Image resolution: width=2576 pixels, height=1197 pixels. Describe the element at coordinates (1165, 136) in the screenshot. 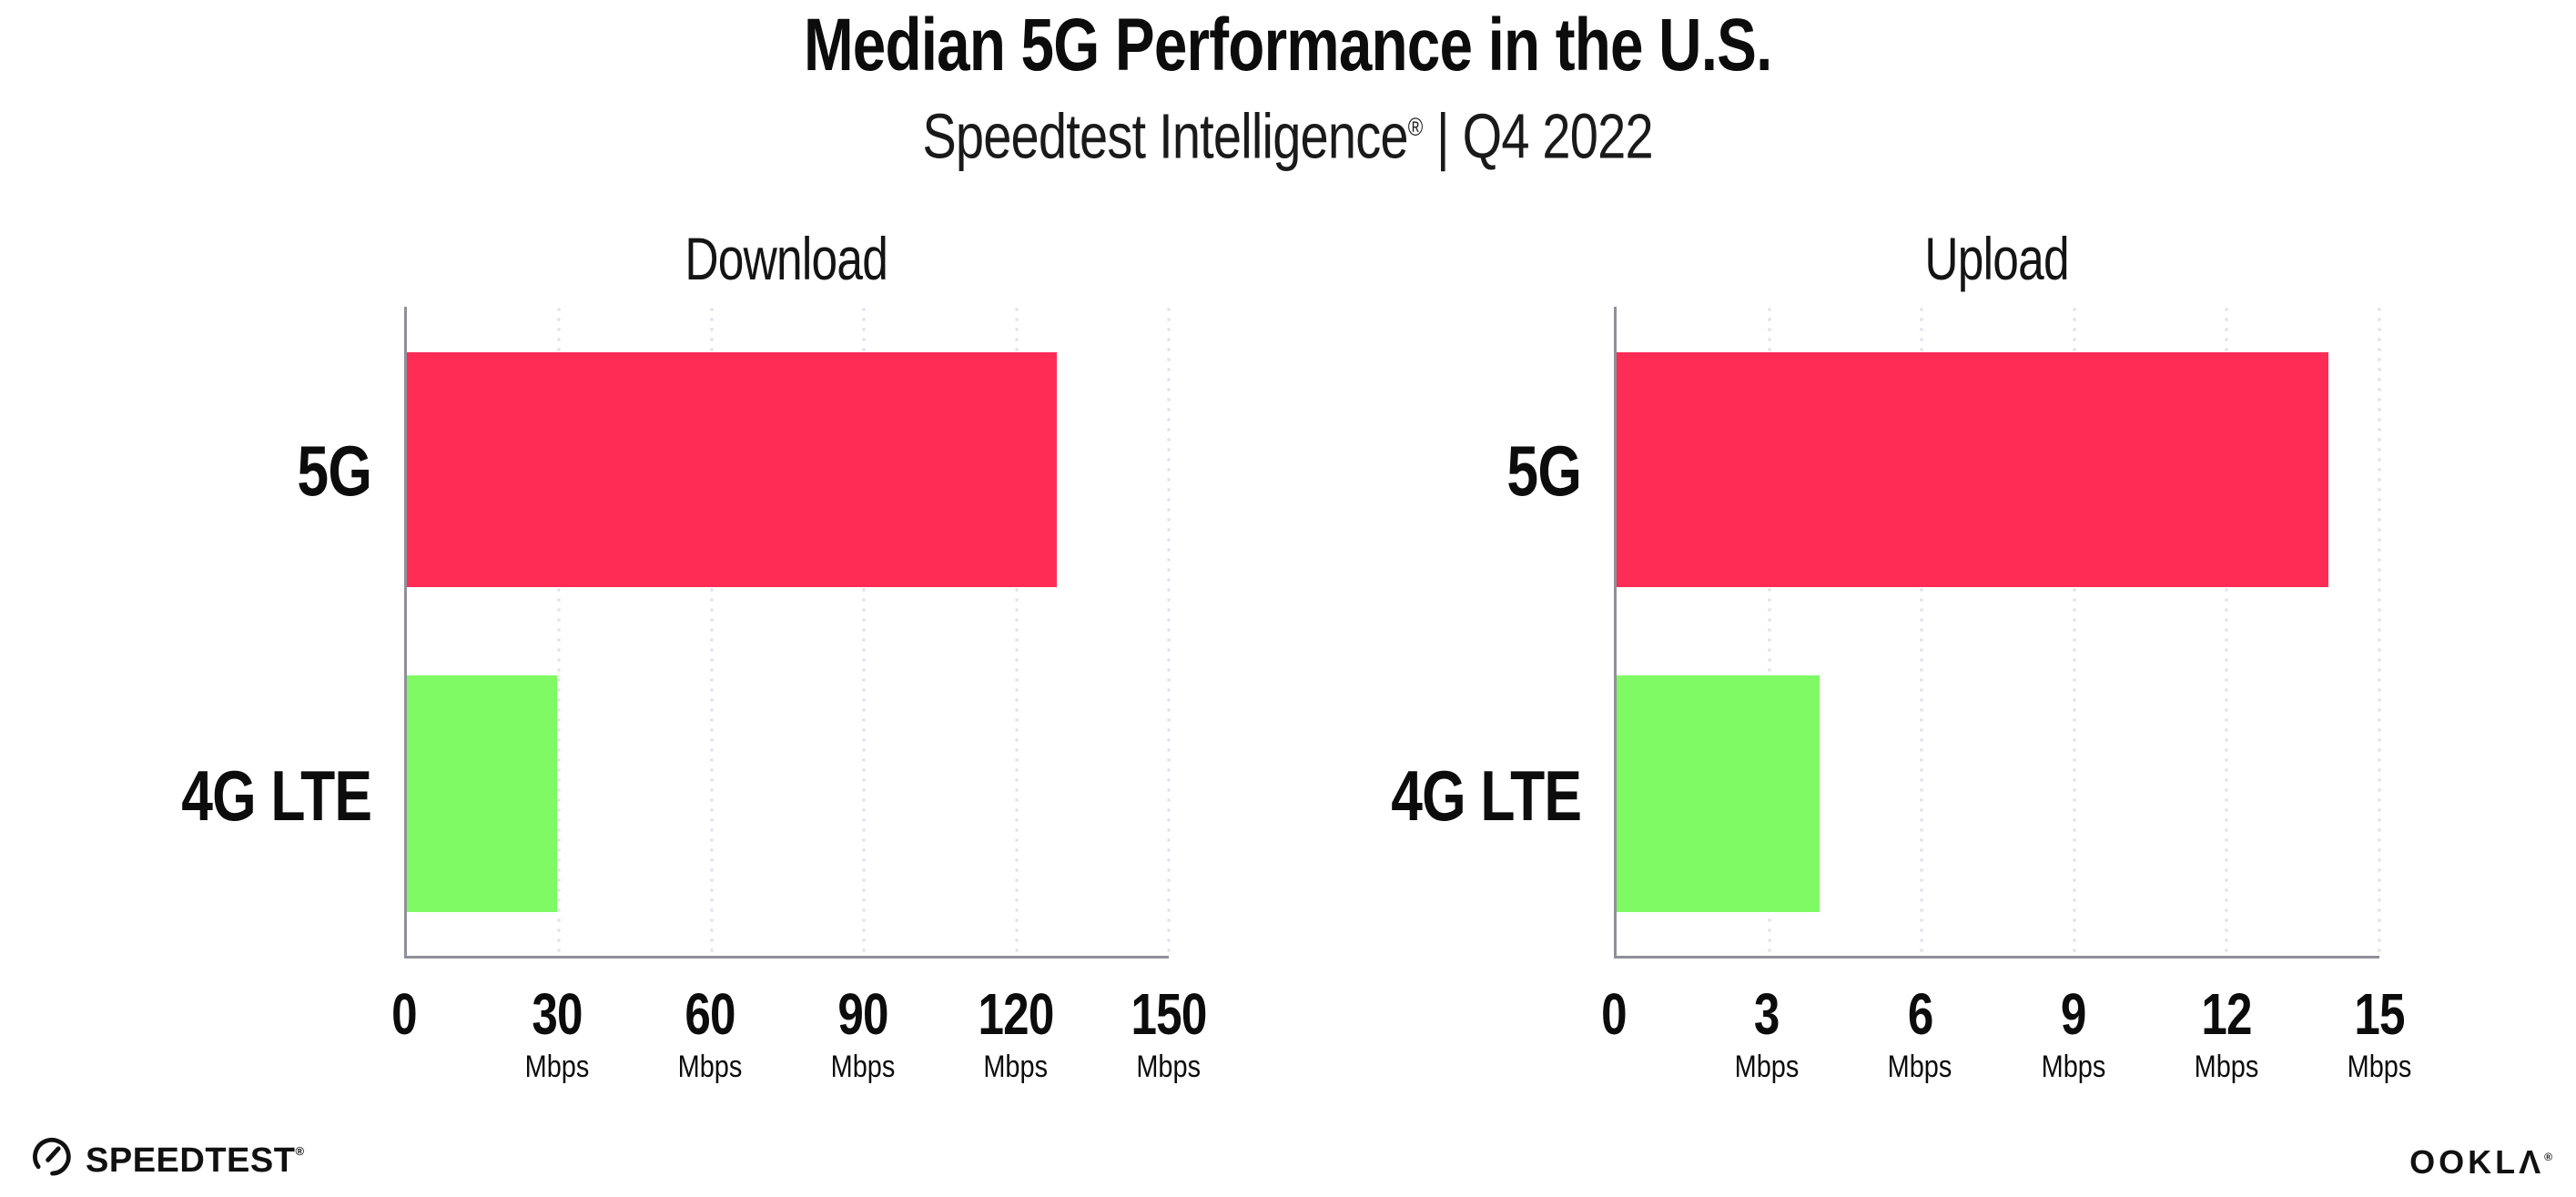

I see `subtitle-brand: Speedtest Intelligence` at that location.